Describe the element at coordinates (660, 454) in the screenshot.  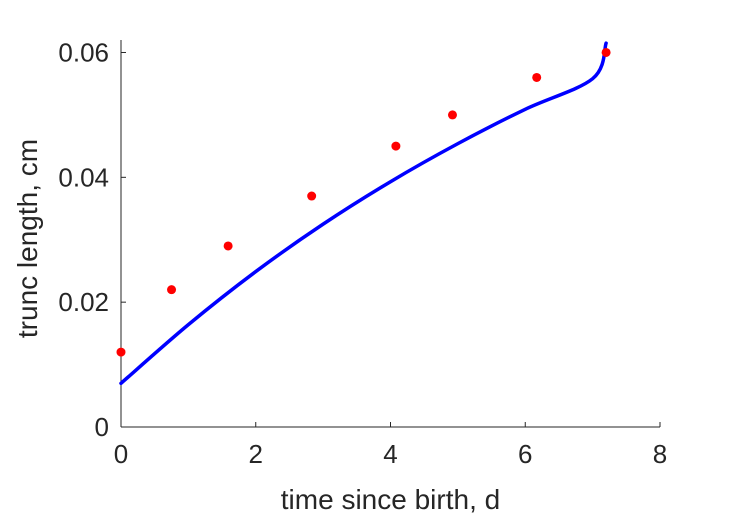
I see `x-tick-label: 8` at that location.